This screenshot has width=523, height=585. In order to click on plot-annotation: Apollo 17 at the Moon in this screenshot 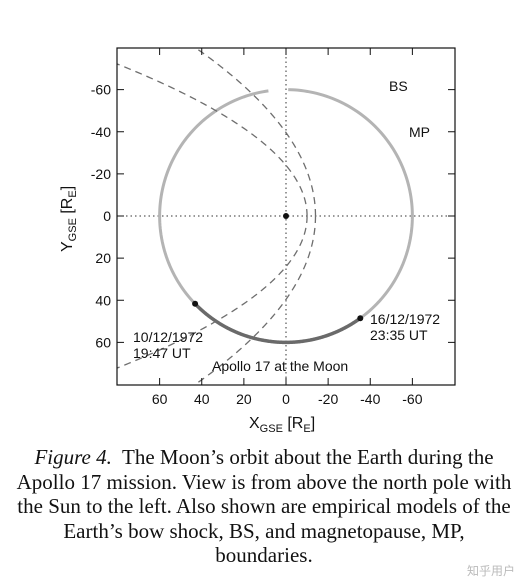, I will do `click(280, 366)`.